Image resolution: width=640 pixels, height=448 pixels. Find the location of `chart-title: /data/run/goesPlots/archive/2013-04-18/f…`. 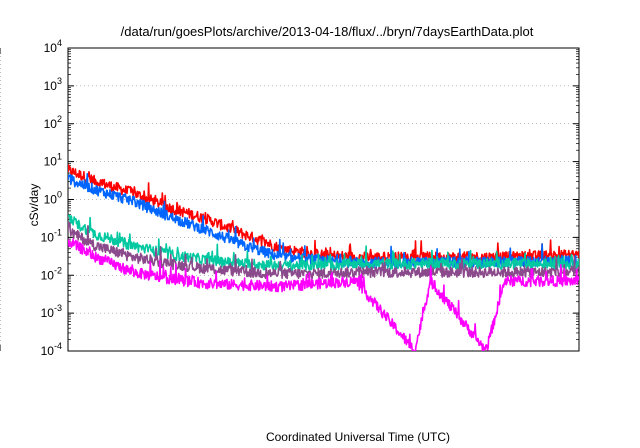

chart-title: /data/run/goesPlots/archive/2013-04-18/f… is located at coordinates (327, 31).